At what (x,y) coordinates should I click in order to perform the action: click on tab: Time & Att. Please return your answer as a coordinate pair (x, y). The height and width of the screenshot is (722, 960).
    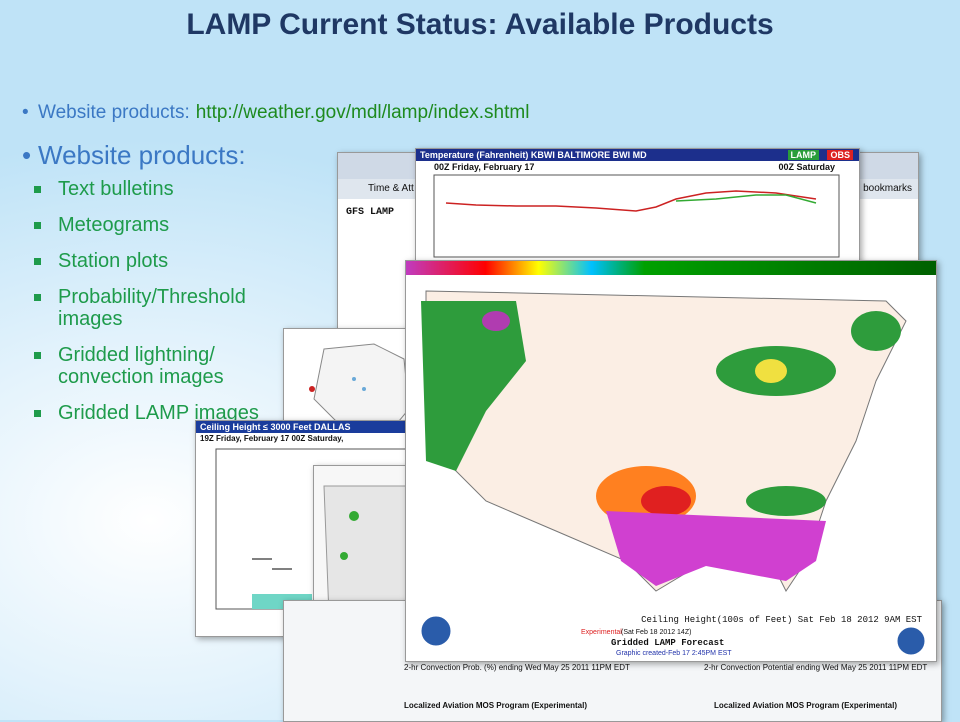
    Looking at the image, I should click on (391, 188).